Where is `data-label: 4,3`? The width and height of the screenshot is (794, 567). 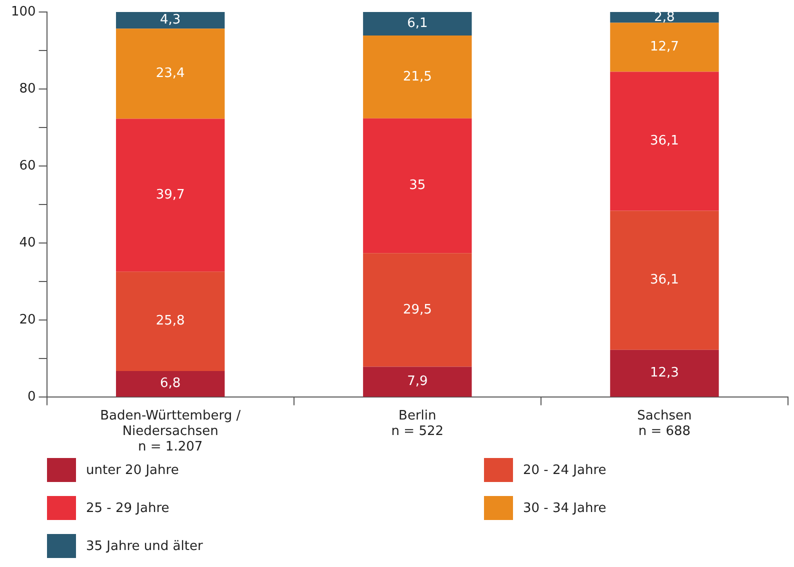 data-label: 4,3 is located at coordinates (170, 20).